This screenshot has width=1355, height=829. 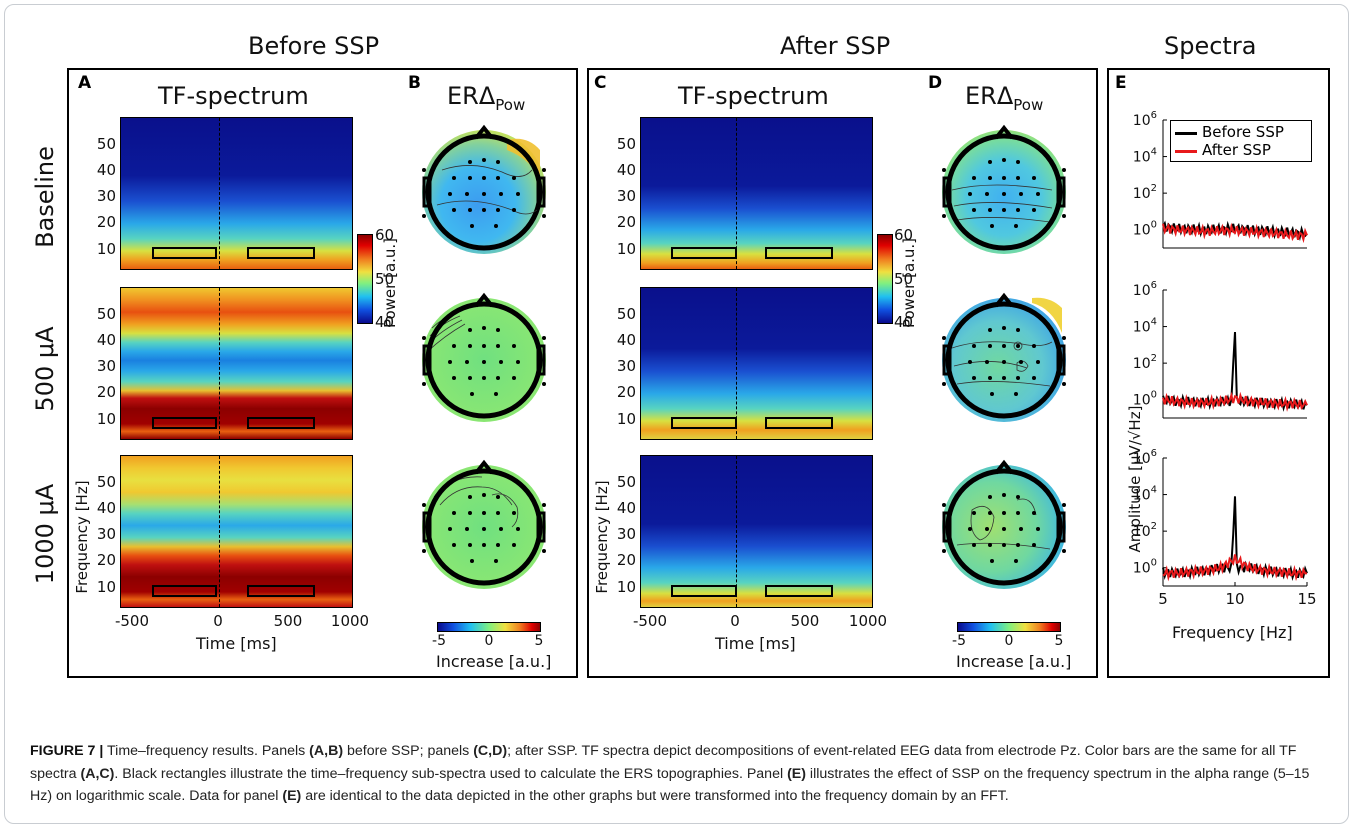 I want to click on power-colorbar-after, so click(x=885, y=279).